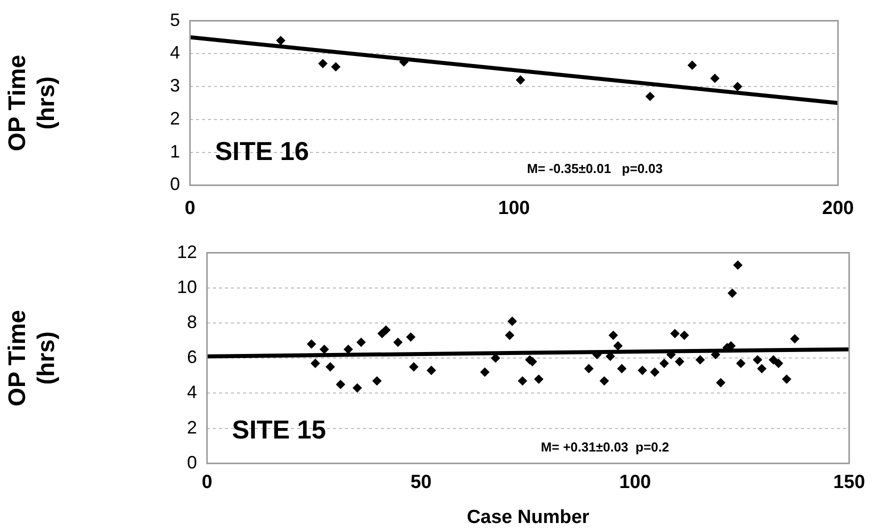 This screenshot has width=873, height=531. I want to click on x-tick-label: 200, so click(838, 208).